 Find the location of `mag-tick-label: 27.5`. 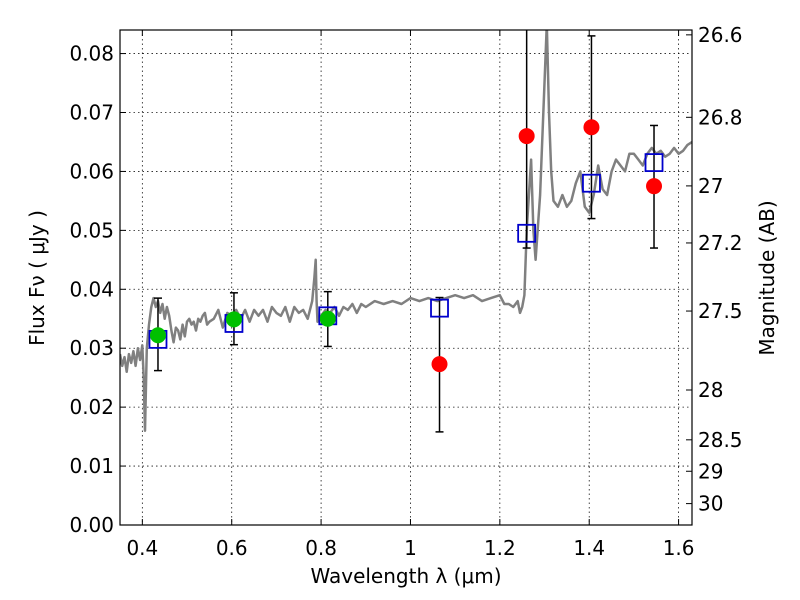

mag-tick-label: 27.5 is located at coordinates (720, 311).